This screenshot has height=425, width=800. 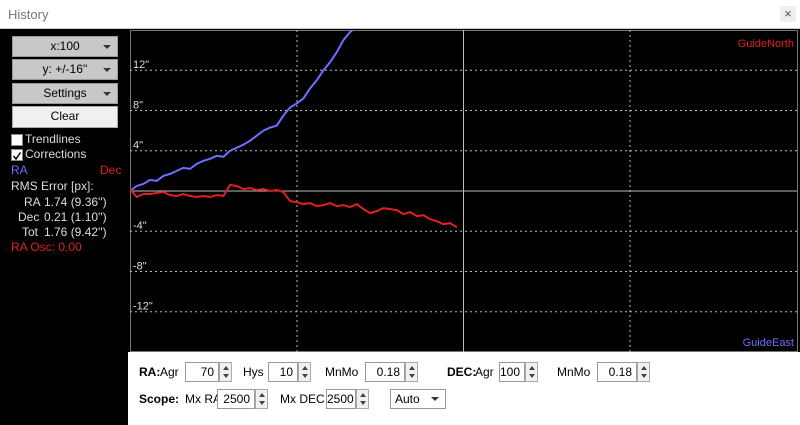 I want to click on stat-label: RA, so click(x=32, y=202).